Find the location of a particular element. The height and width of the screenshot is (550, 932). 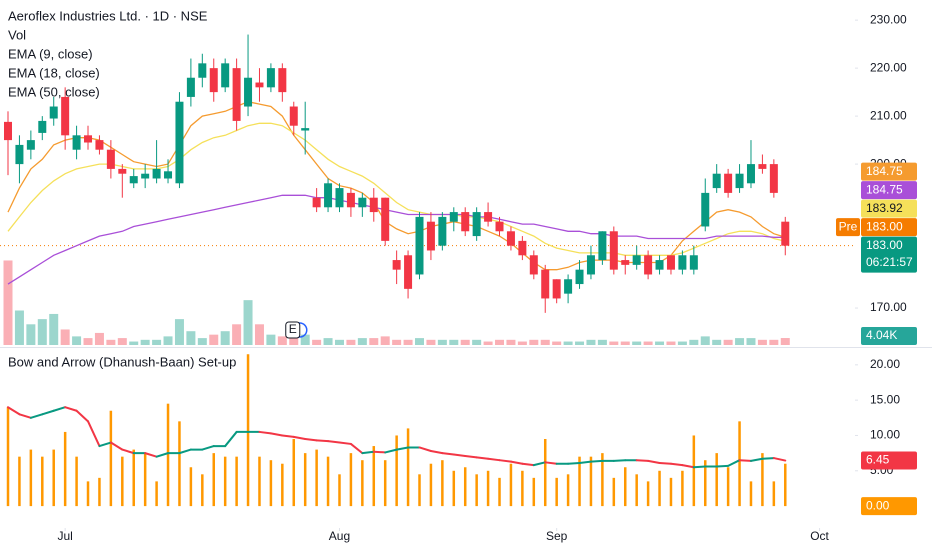

pre-tag: Pre is located at coordinates (848, 226).